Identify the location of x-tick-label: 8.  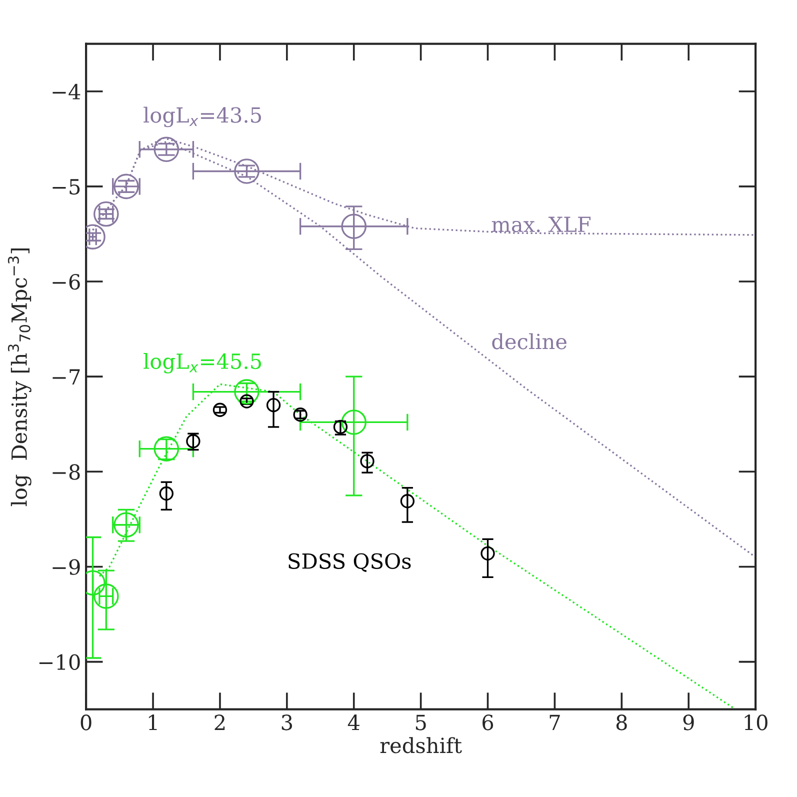
(621, 722).